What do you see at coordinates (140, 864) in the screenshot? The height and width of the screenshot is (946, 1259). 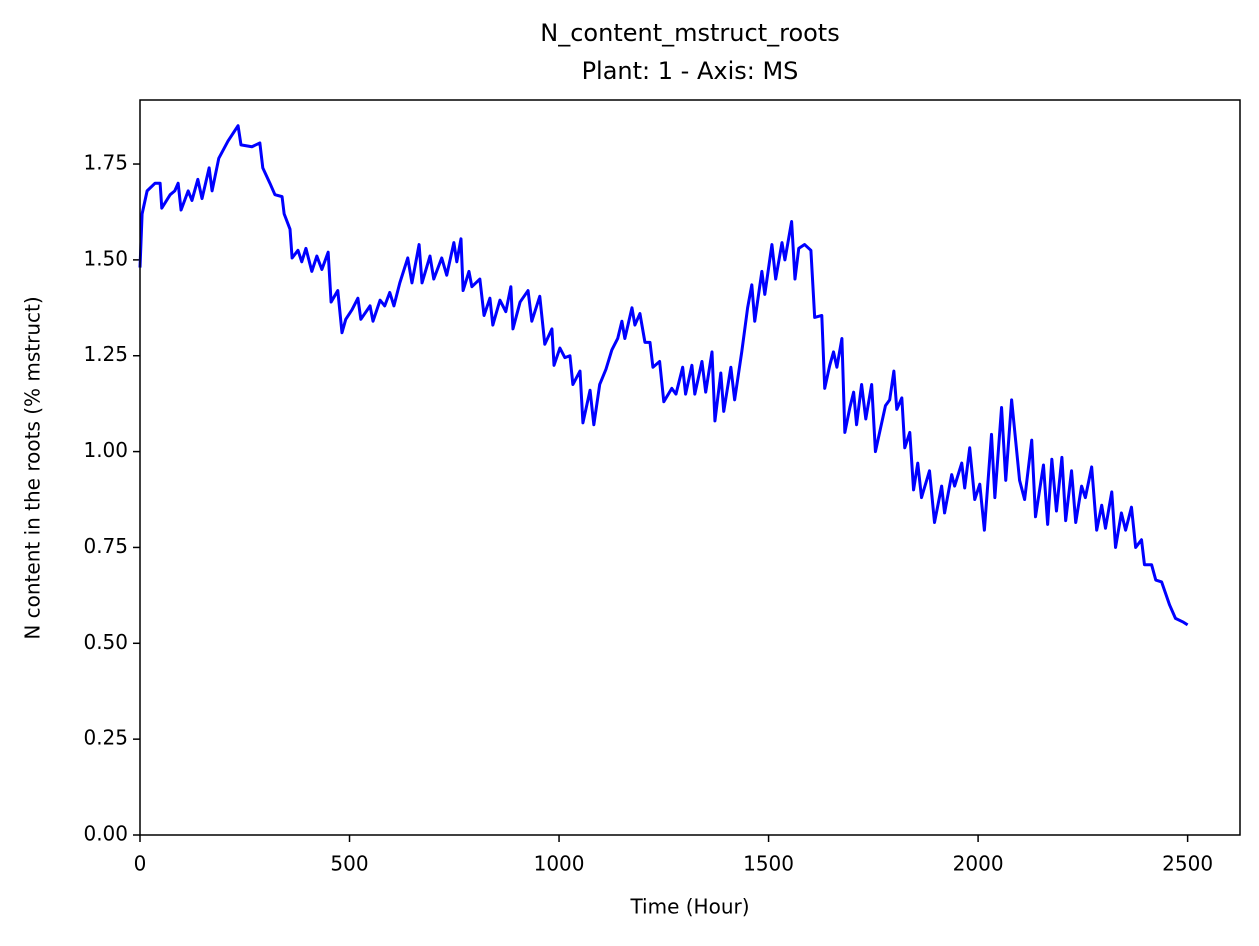 I see `x-tick-label: 0` at bounding box center [140, 864].